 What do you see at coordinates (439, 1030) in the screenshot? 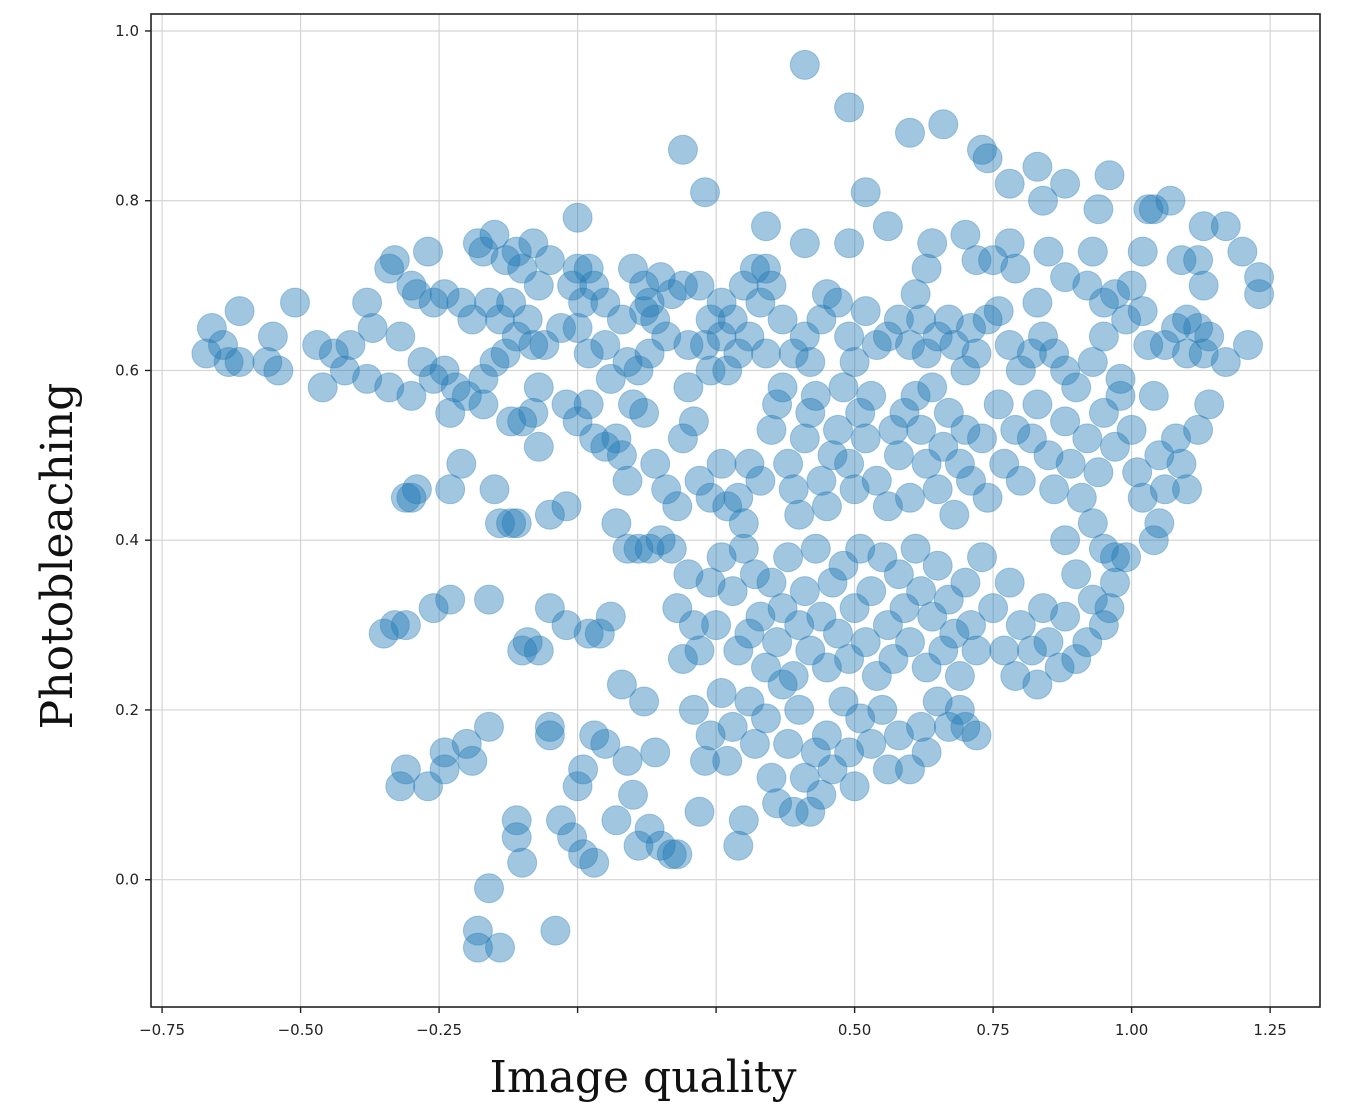
I see `x-tick-label: −0.25` at bounding box center [439, 1030].